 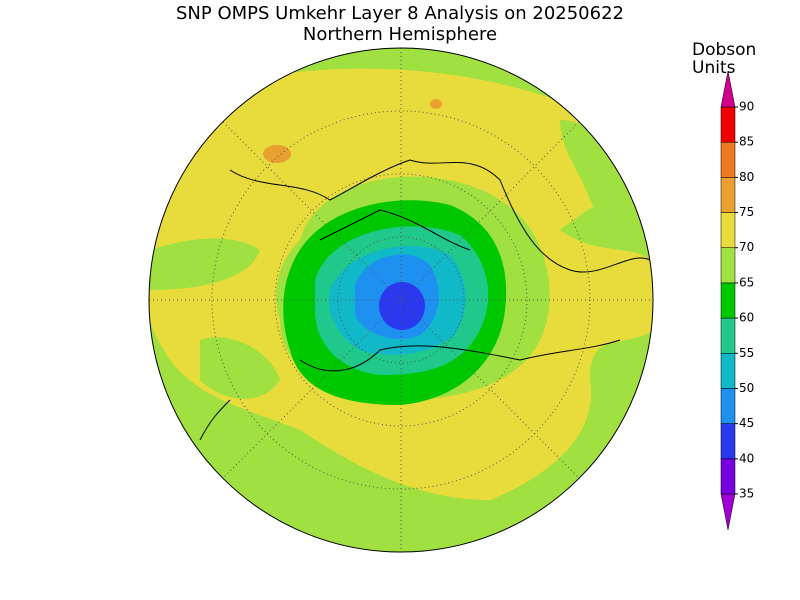 I want to click on colorbar-tick-label: 55, so click(x=746, y=353).